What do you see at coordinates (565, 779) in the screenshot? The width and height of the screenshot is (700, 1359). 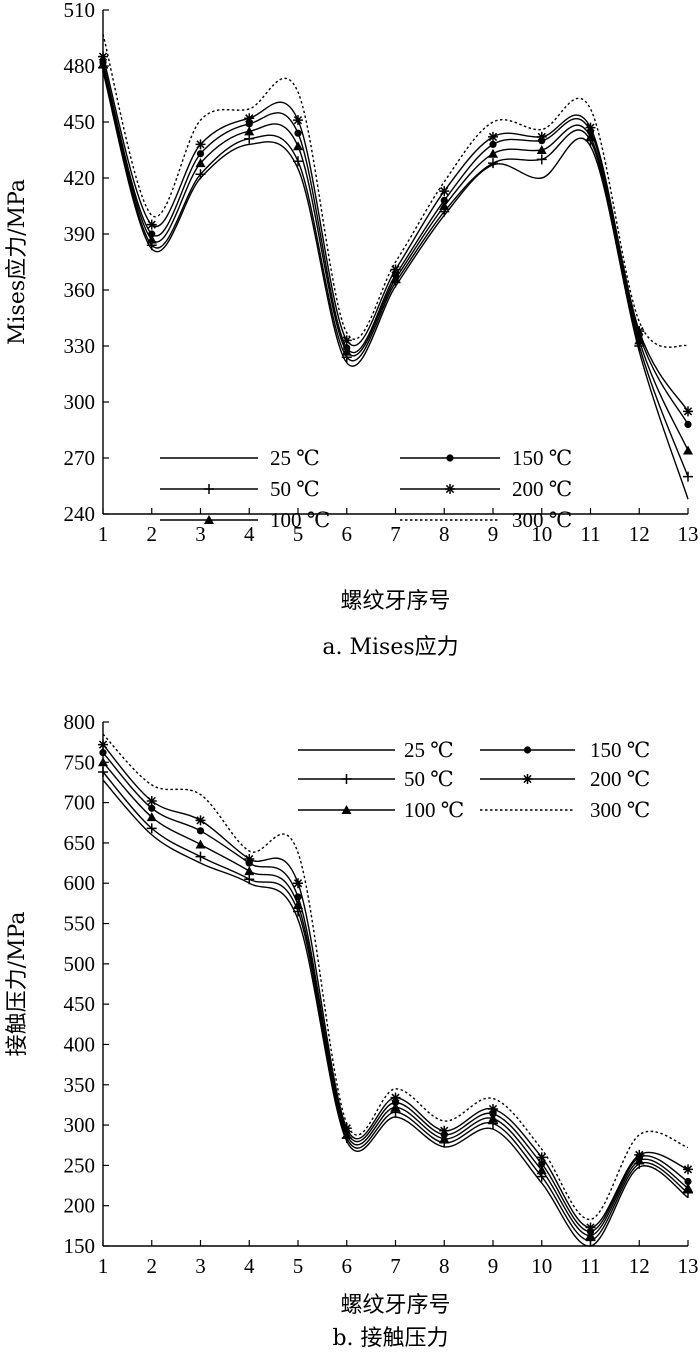 I see `legend-entry: 200 ℃` at bounding box center [565, 779].